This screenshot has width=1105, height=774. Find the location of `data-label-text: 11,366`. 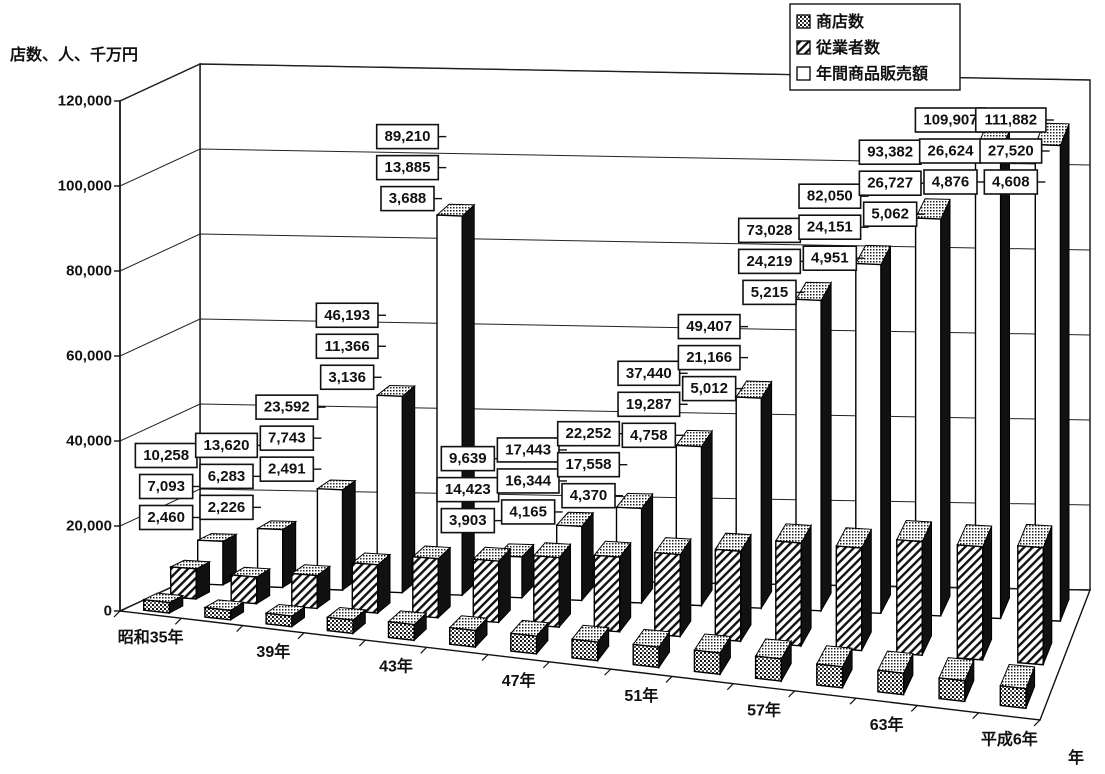

data-label-text: 11,366 is located at coordinates (347, 346).